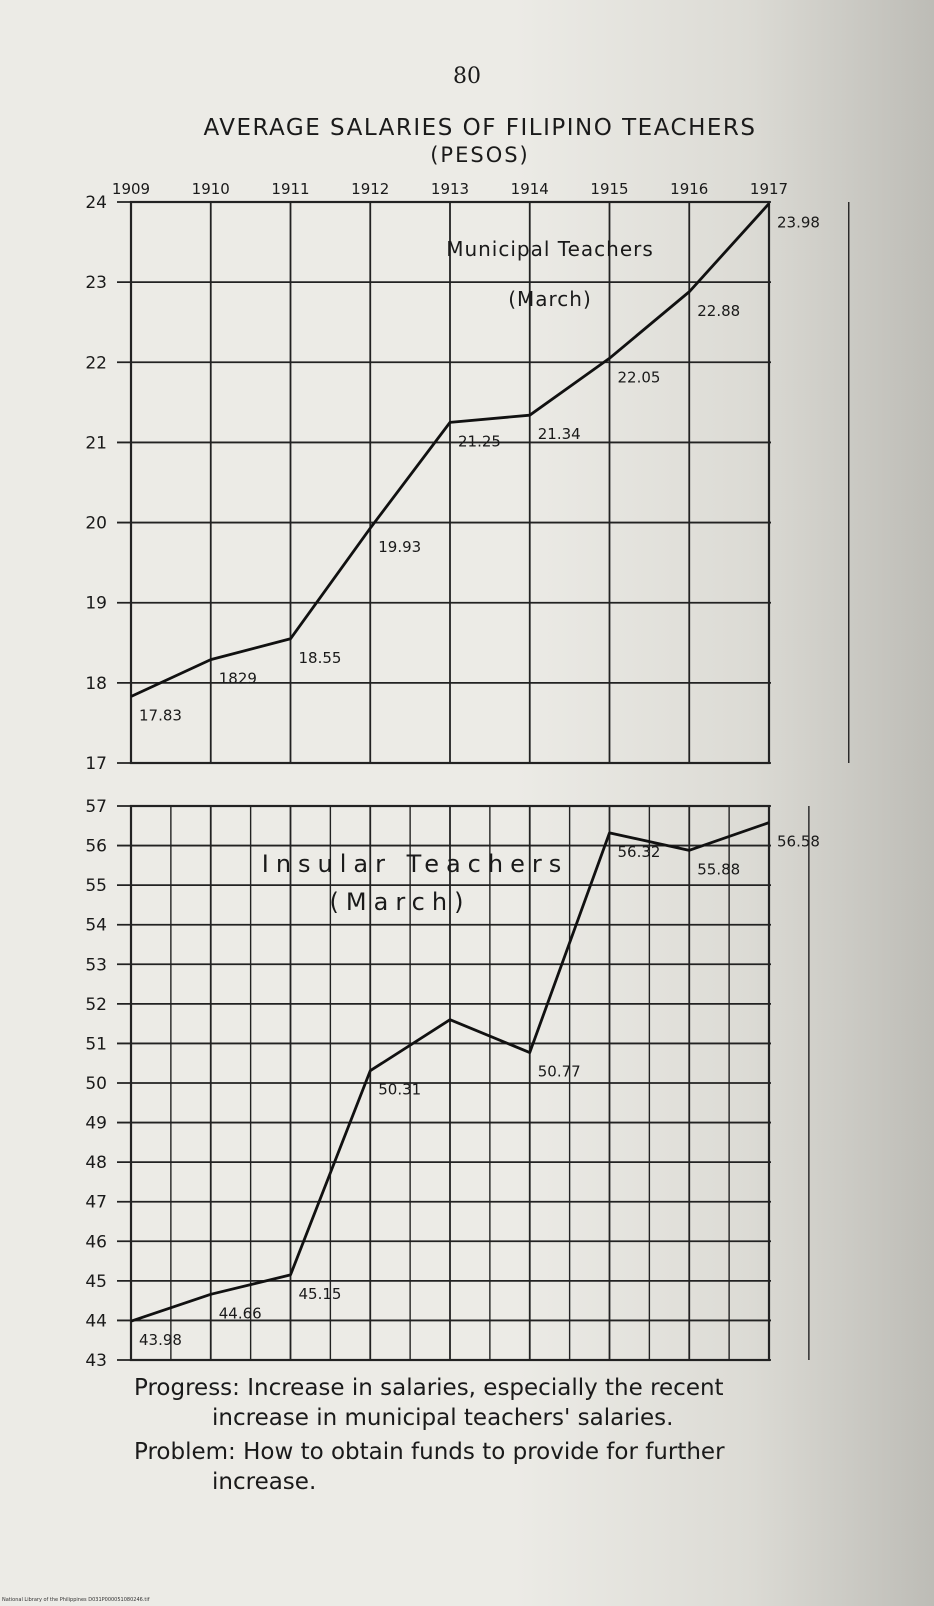 This screenshot has height=1606, width=934. Describe the element at coordinates (399, 1090) in the screenshot. I see `data-label: 50.31` at that location.